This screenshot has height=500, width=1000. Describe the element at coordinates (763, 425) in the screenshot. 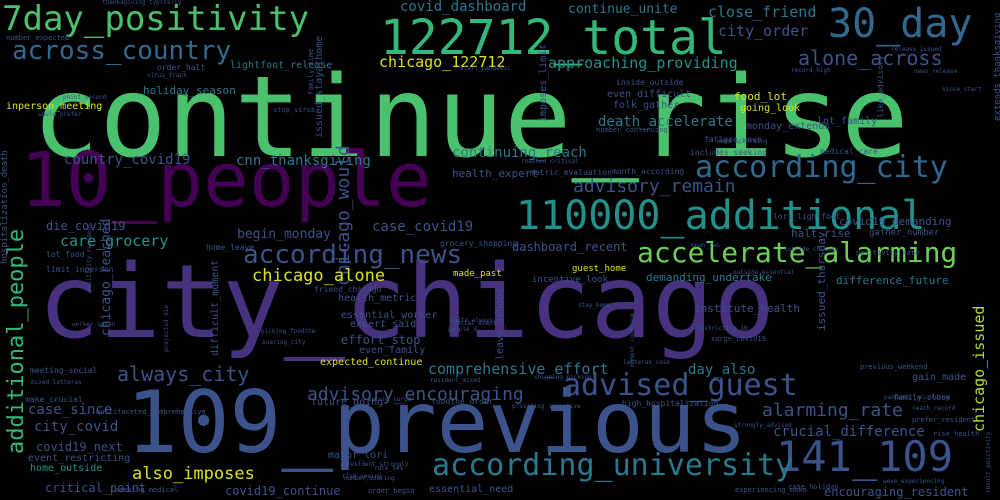

I see `word-strongly-advised: strongly_advised` at that location.